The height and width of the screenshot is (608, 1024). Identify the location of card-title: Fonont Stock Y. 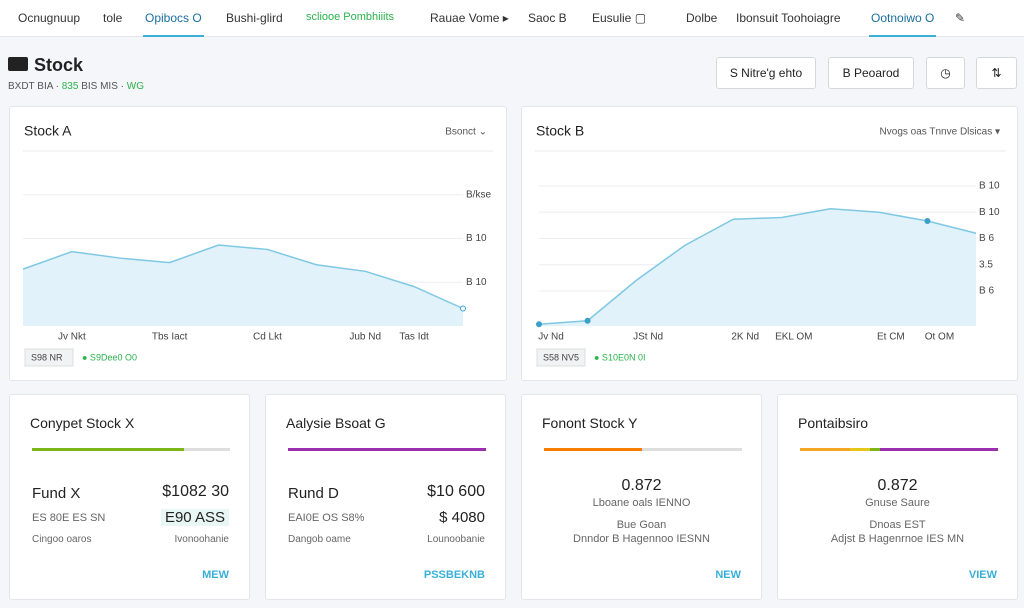
(590, 423).